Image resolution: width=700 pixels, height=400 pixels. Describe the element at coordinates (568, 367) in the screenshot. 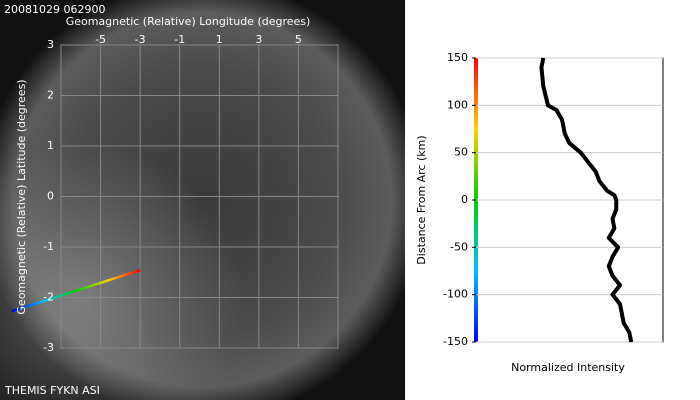

I see `x-axis-label: Normalized Intensity` at that location.